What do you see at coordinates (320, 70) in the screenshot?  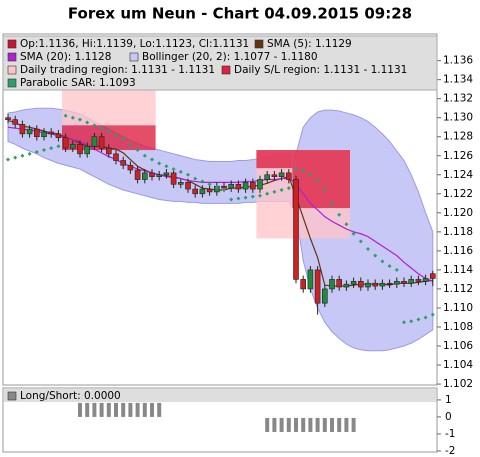 I see `legend-label: Daily S/L region: 1.1131 - 1.1131` at bounding box center [320, 70].